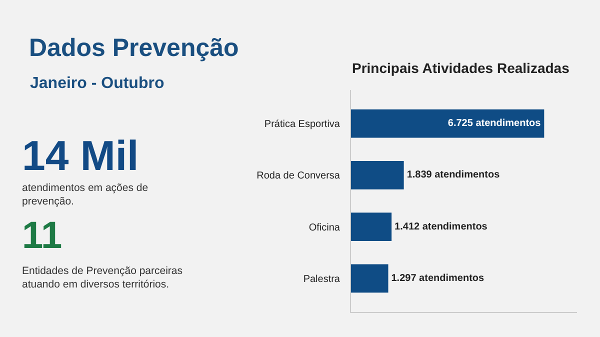 This screenshot has width=600, height=337. Describe the element at coordinates (80, 155) in the screenshot. I see `text: 14 Mil` at that location.